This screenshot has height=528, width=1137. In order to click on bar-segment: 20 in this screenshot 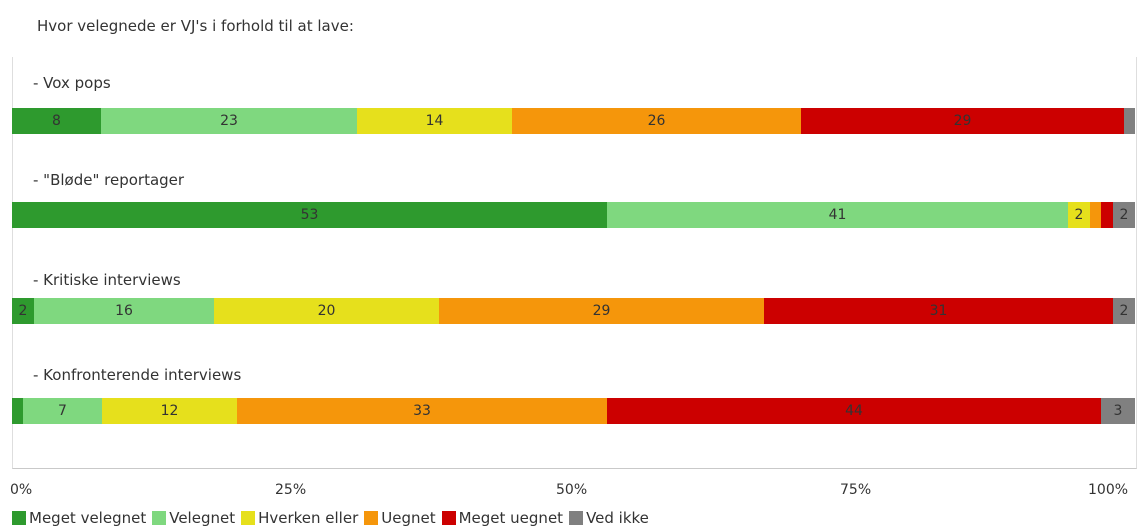, I will do `click(326, 311)`.